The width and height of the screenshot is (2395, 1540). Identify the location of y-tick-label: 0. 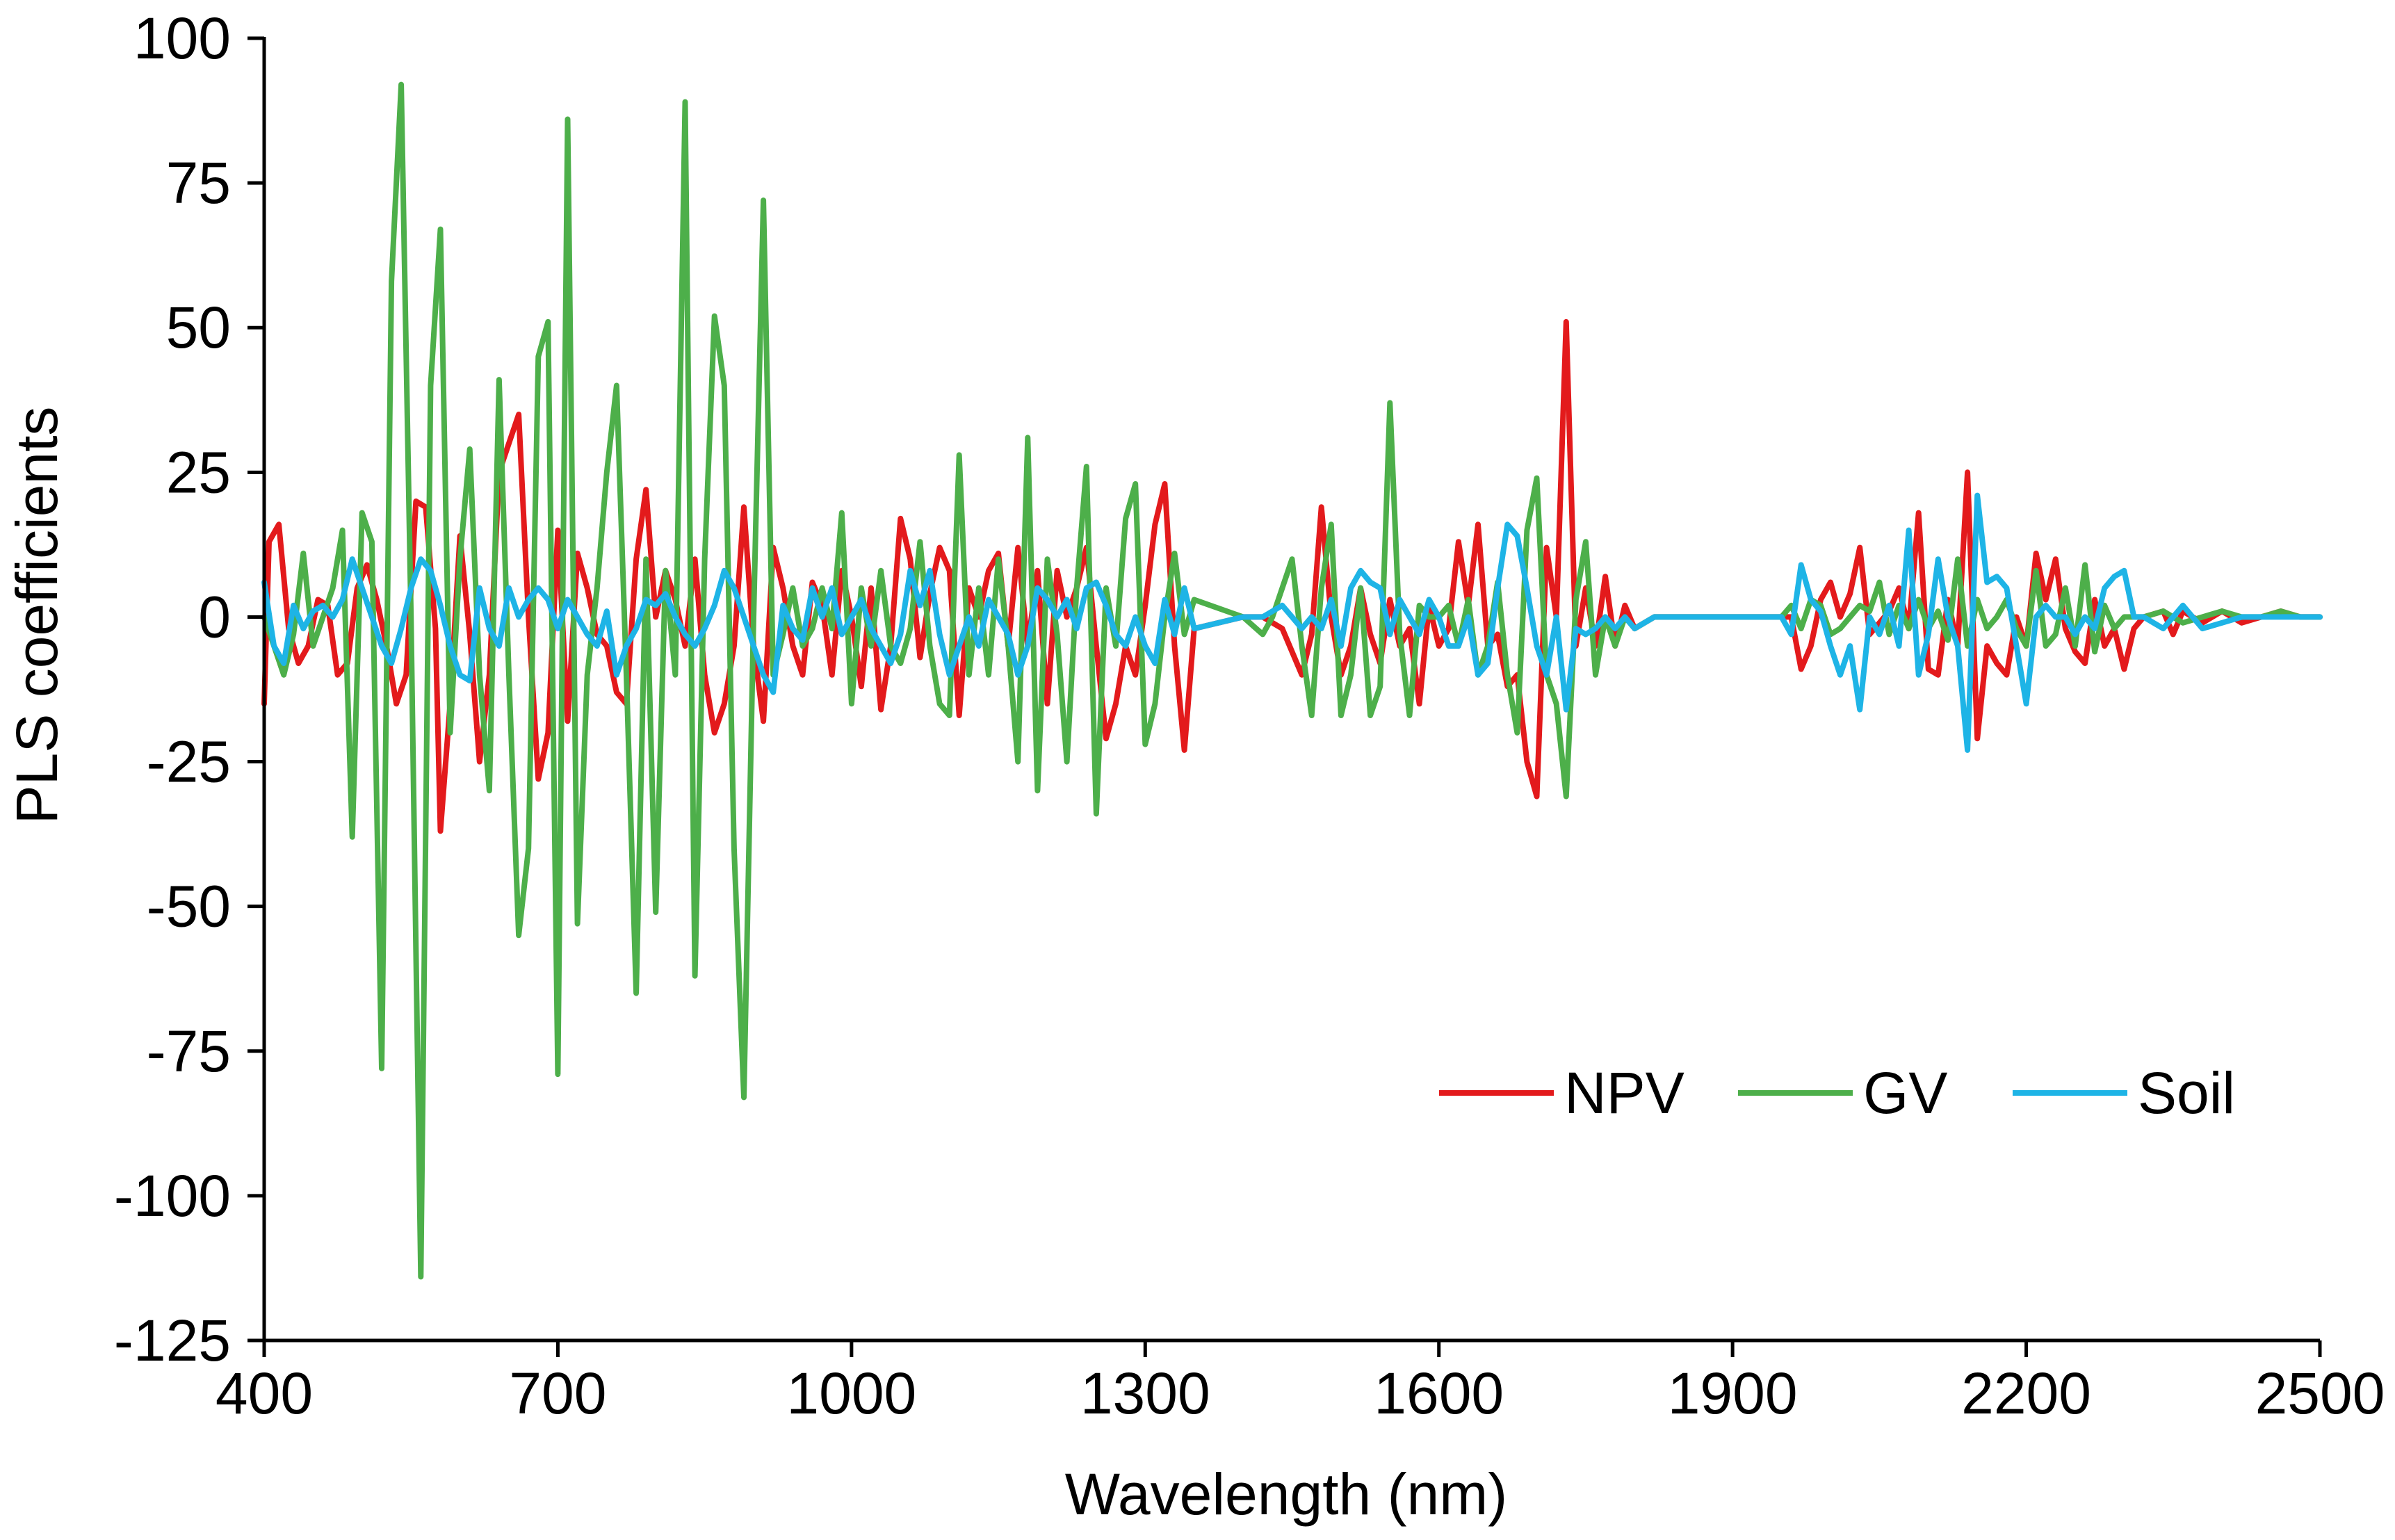
(214, 616).